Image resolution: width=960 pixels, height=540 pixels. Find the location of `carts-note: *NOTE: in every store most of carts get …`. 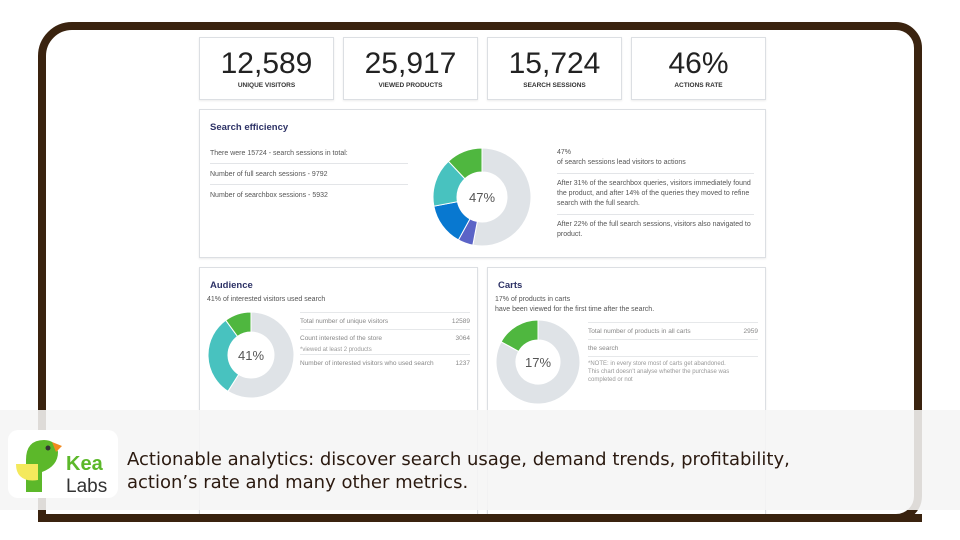

carts-note: *NOTE: in every store most of carts get … is located at coordinates (673, 370).